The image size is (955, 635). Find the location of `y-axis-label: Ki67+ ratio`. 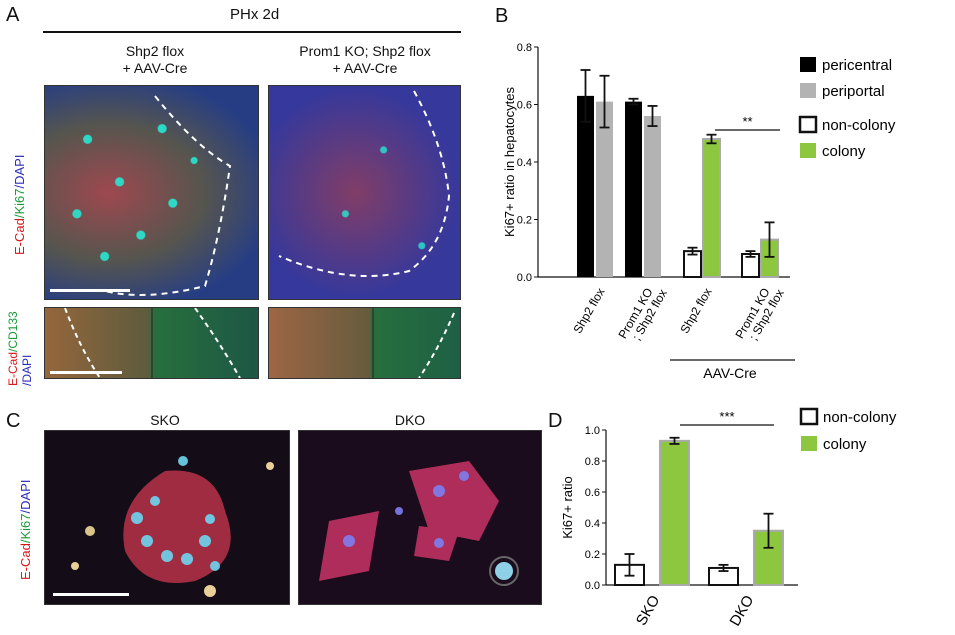

y-axis-label: Ki67+ ratio is located at coordinates (567, 507).